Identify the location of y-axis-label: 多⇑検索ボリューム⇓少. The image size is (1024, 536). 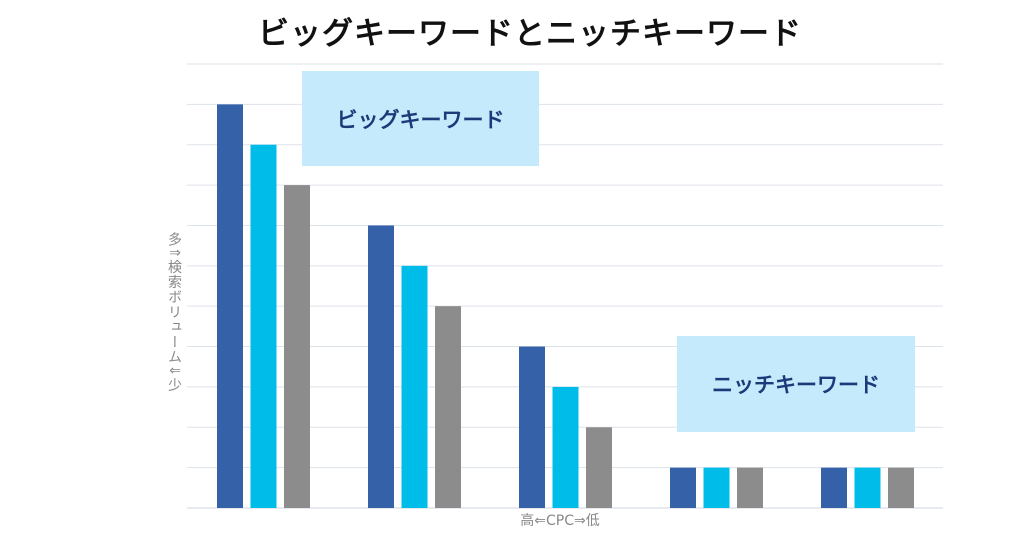
(174, 312).